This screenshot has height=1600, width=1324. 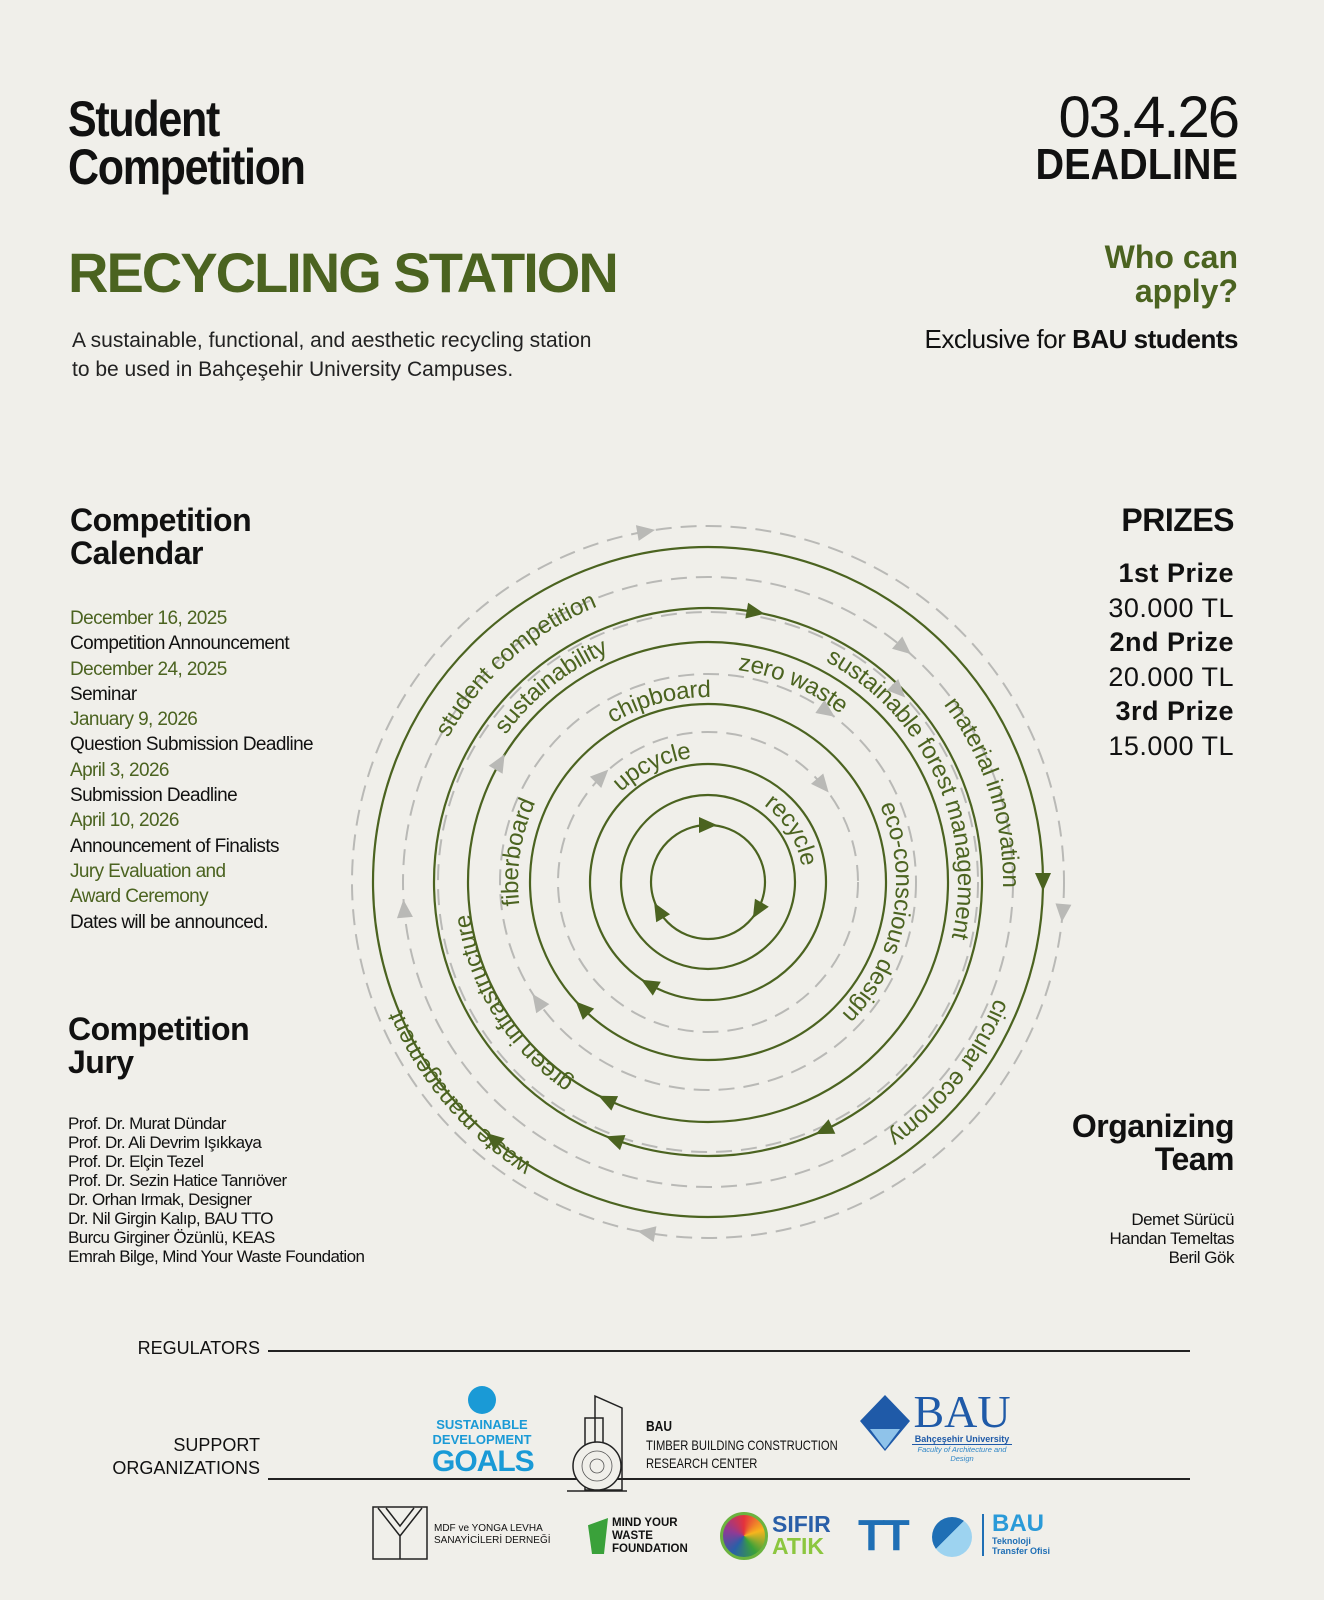 What do you see at coordinates (483, 1461) in the screenshot?
I see `logo-text: GOALS` at bounding box center [483, 1461].